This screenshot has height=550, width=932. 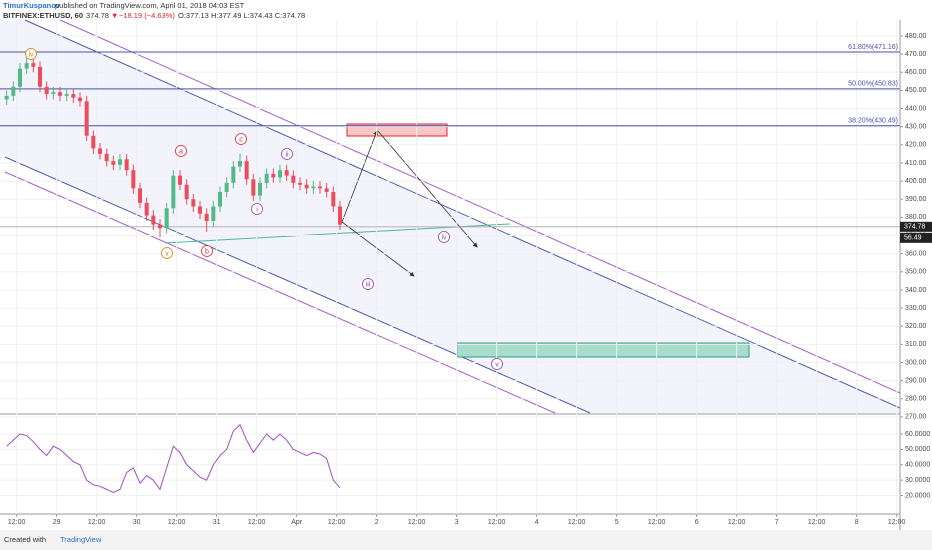 I want to click on x-tick-label: 29, so click(x=57, y=522).